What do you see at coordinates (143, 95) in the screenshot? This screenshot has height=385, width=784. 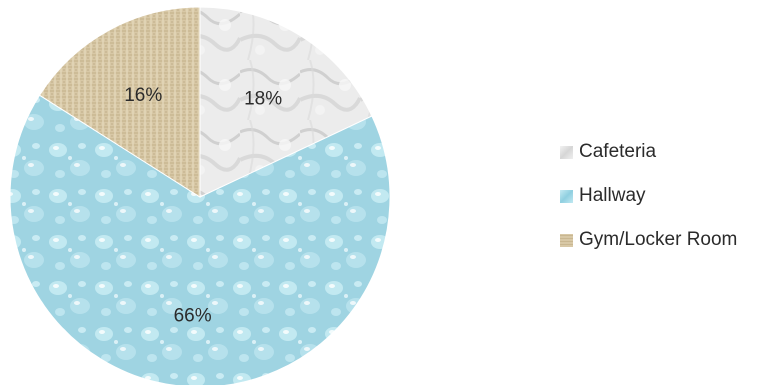 I see `data-label-gym-locker-room: 16%` at bounding box center [143, 95].